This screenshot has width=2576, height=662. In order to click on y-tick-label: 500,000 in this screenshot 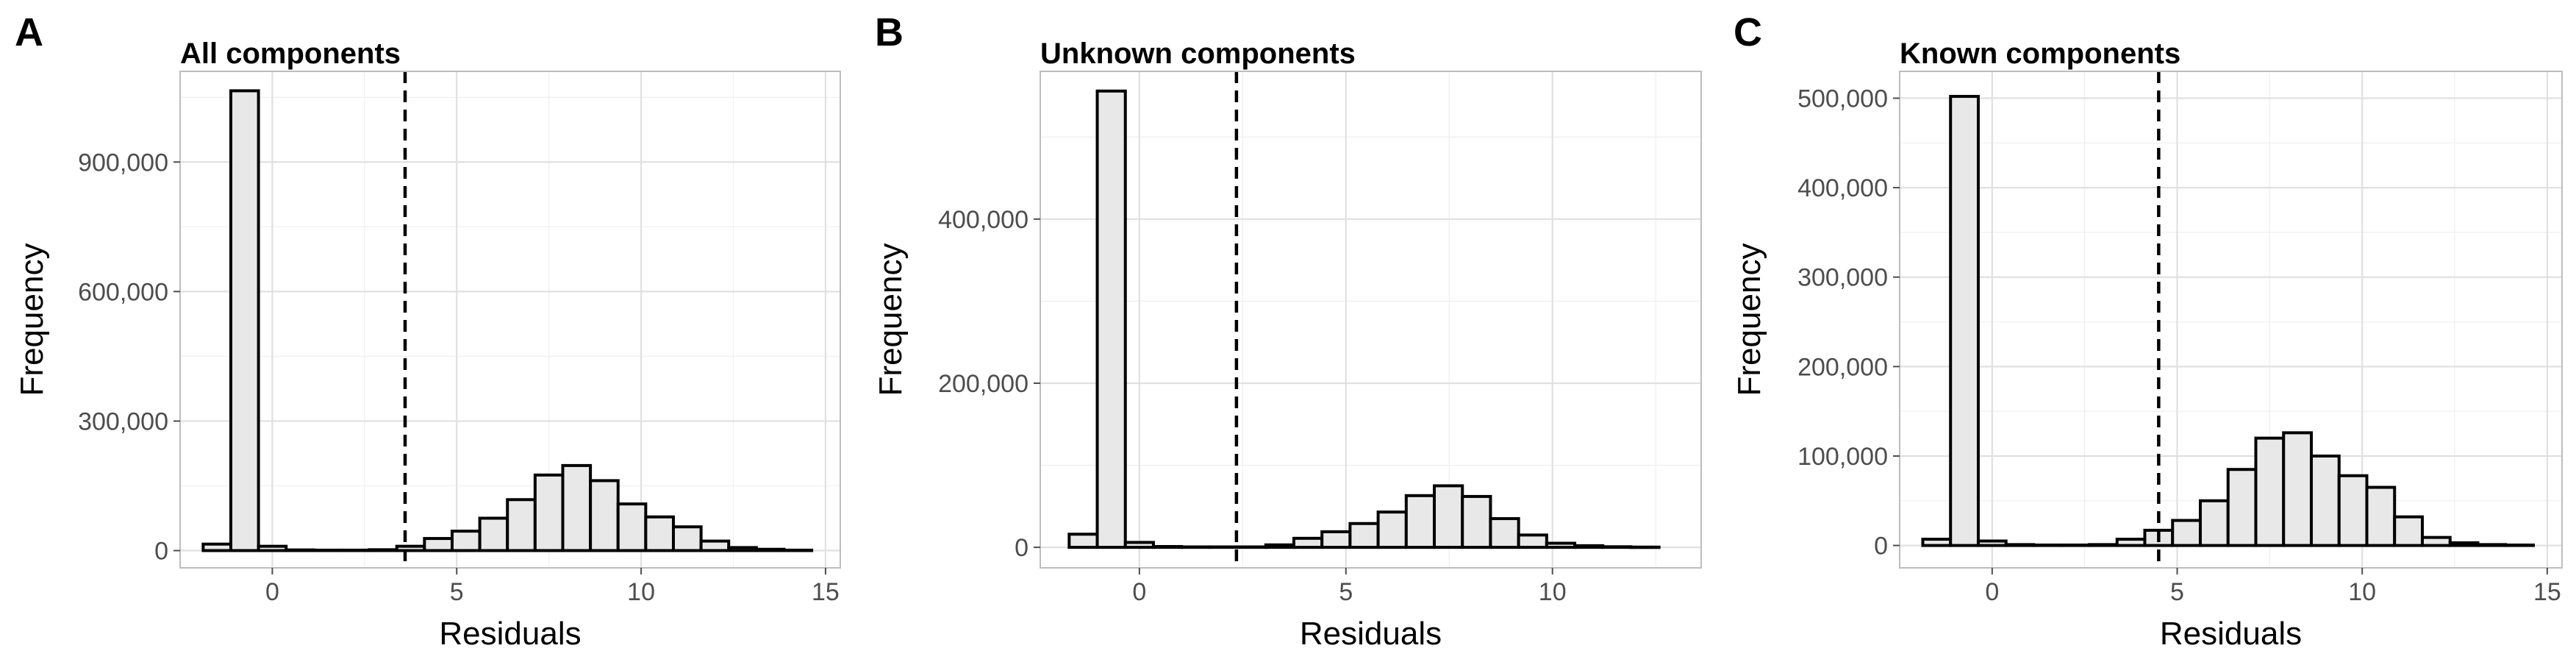, I will do `click(1842, 99)`.